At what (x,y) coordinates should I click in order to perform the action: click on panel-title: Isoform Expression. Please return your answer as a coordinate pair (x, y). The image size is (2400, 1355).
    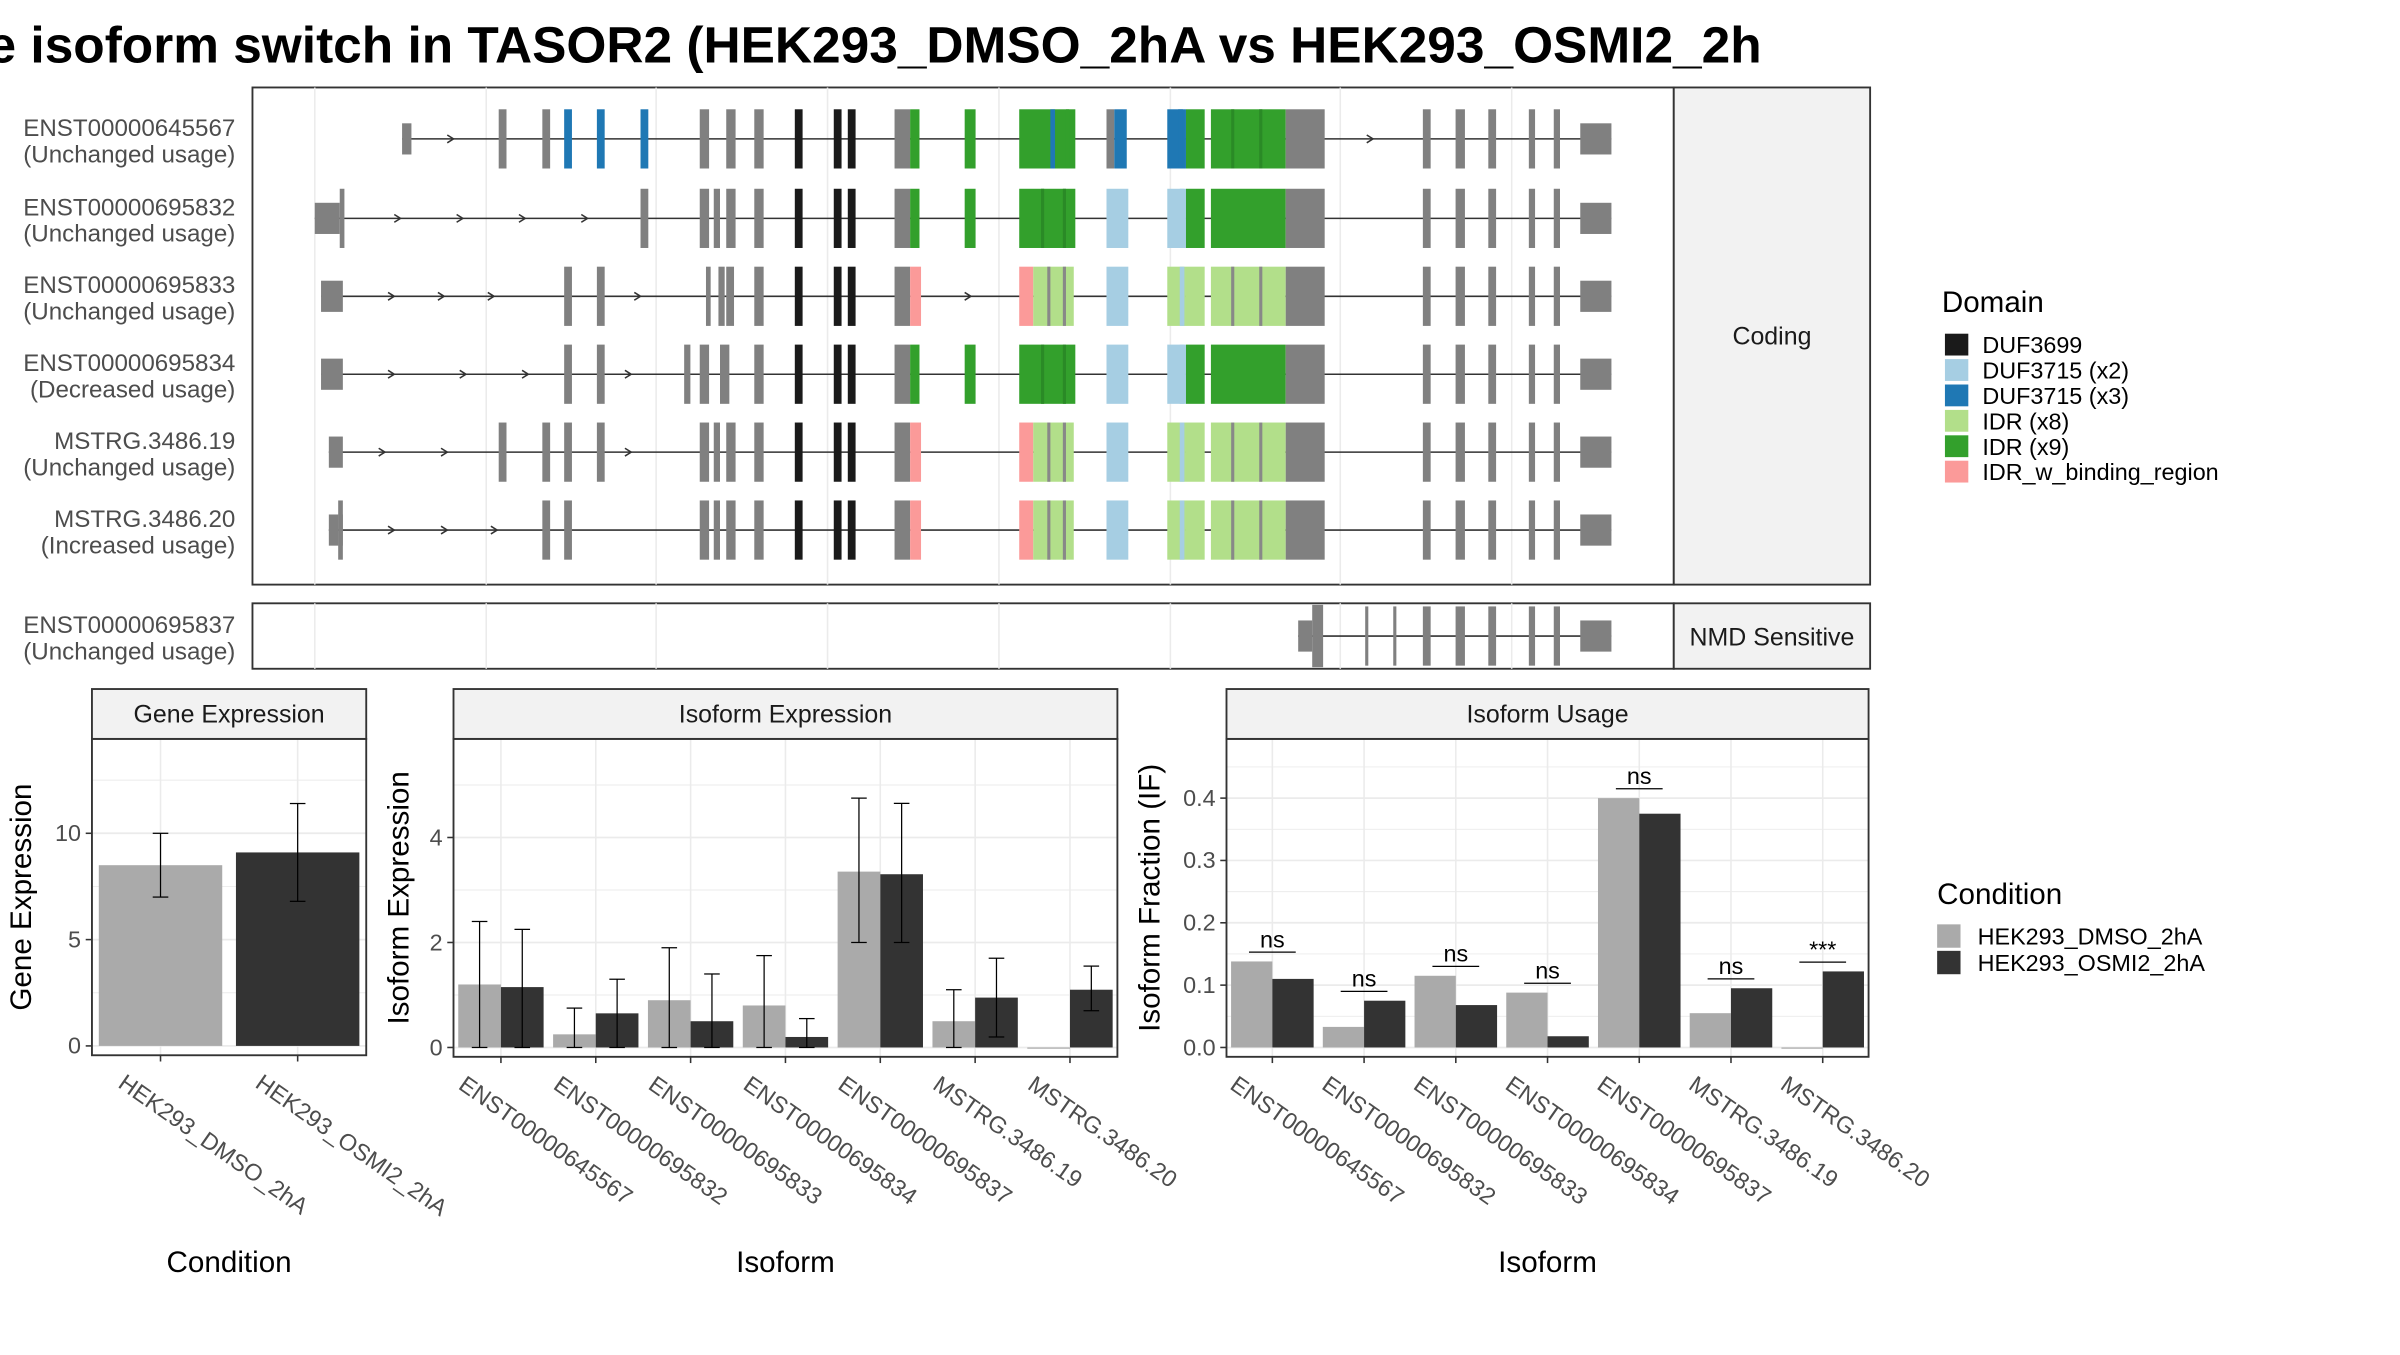
    Looking at the image, I should click on (785, 715).